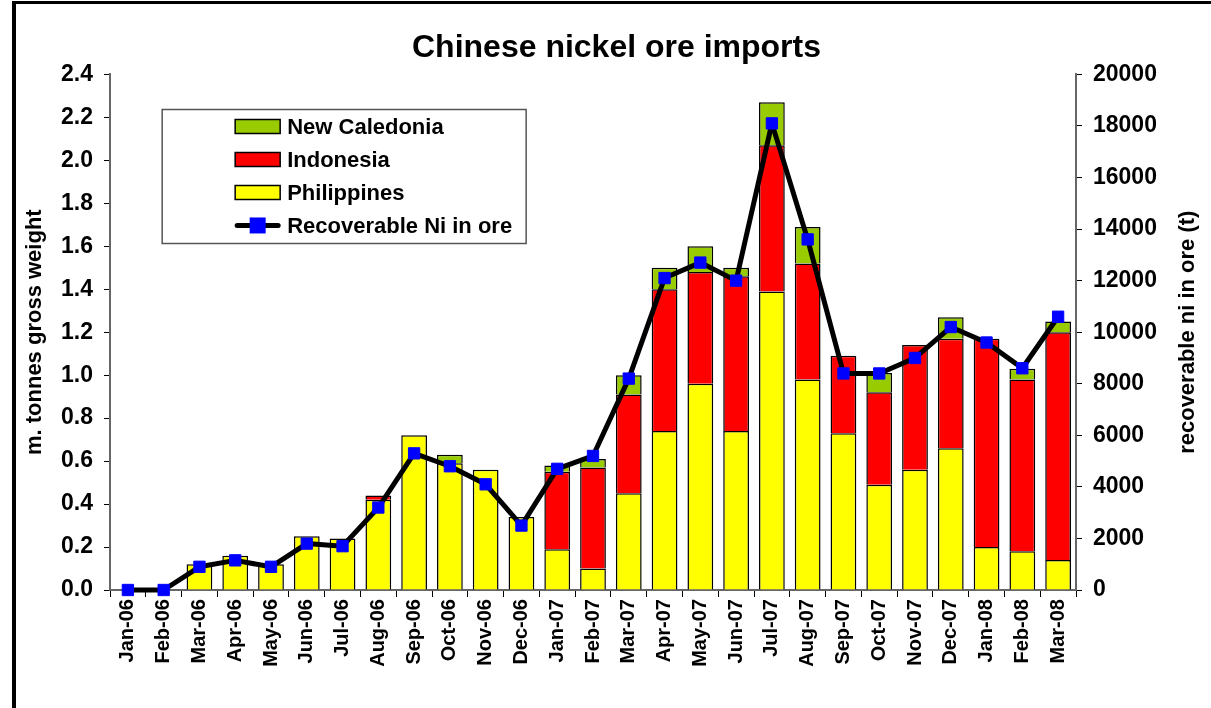 The image size is (1211, 708). Describe the element at coordinates (770, 628) in the screenshot. I see `x-tick-label: Jul-07` at that location.